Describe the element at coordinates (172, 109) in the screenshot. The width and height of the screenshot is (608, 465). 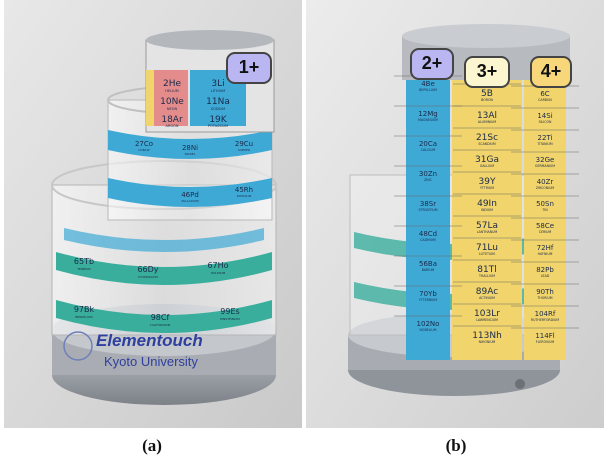
I see `cell-name: NEON` at that location.